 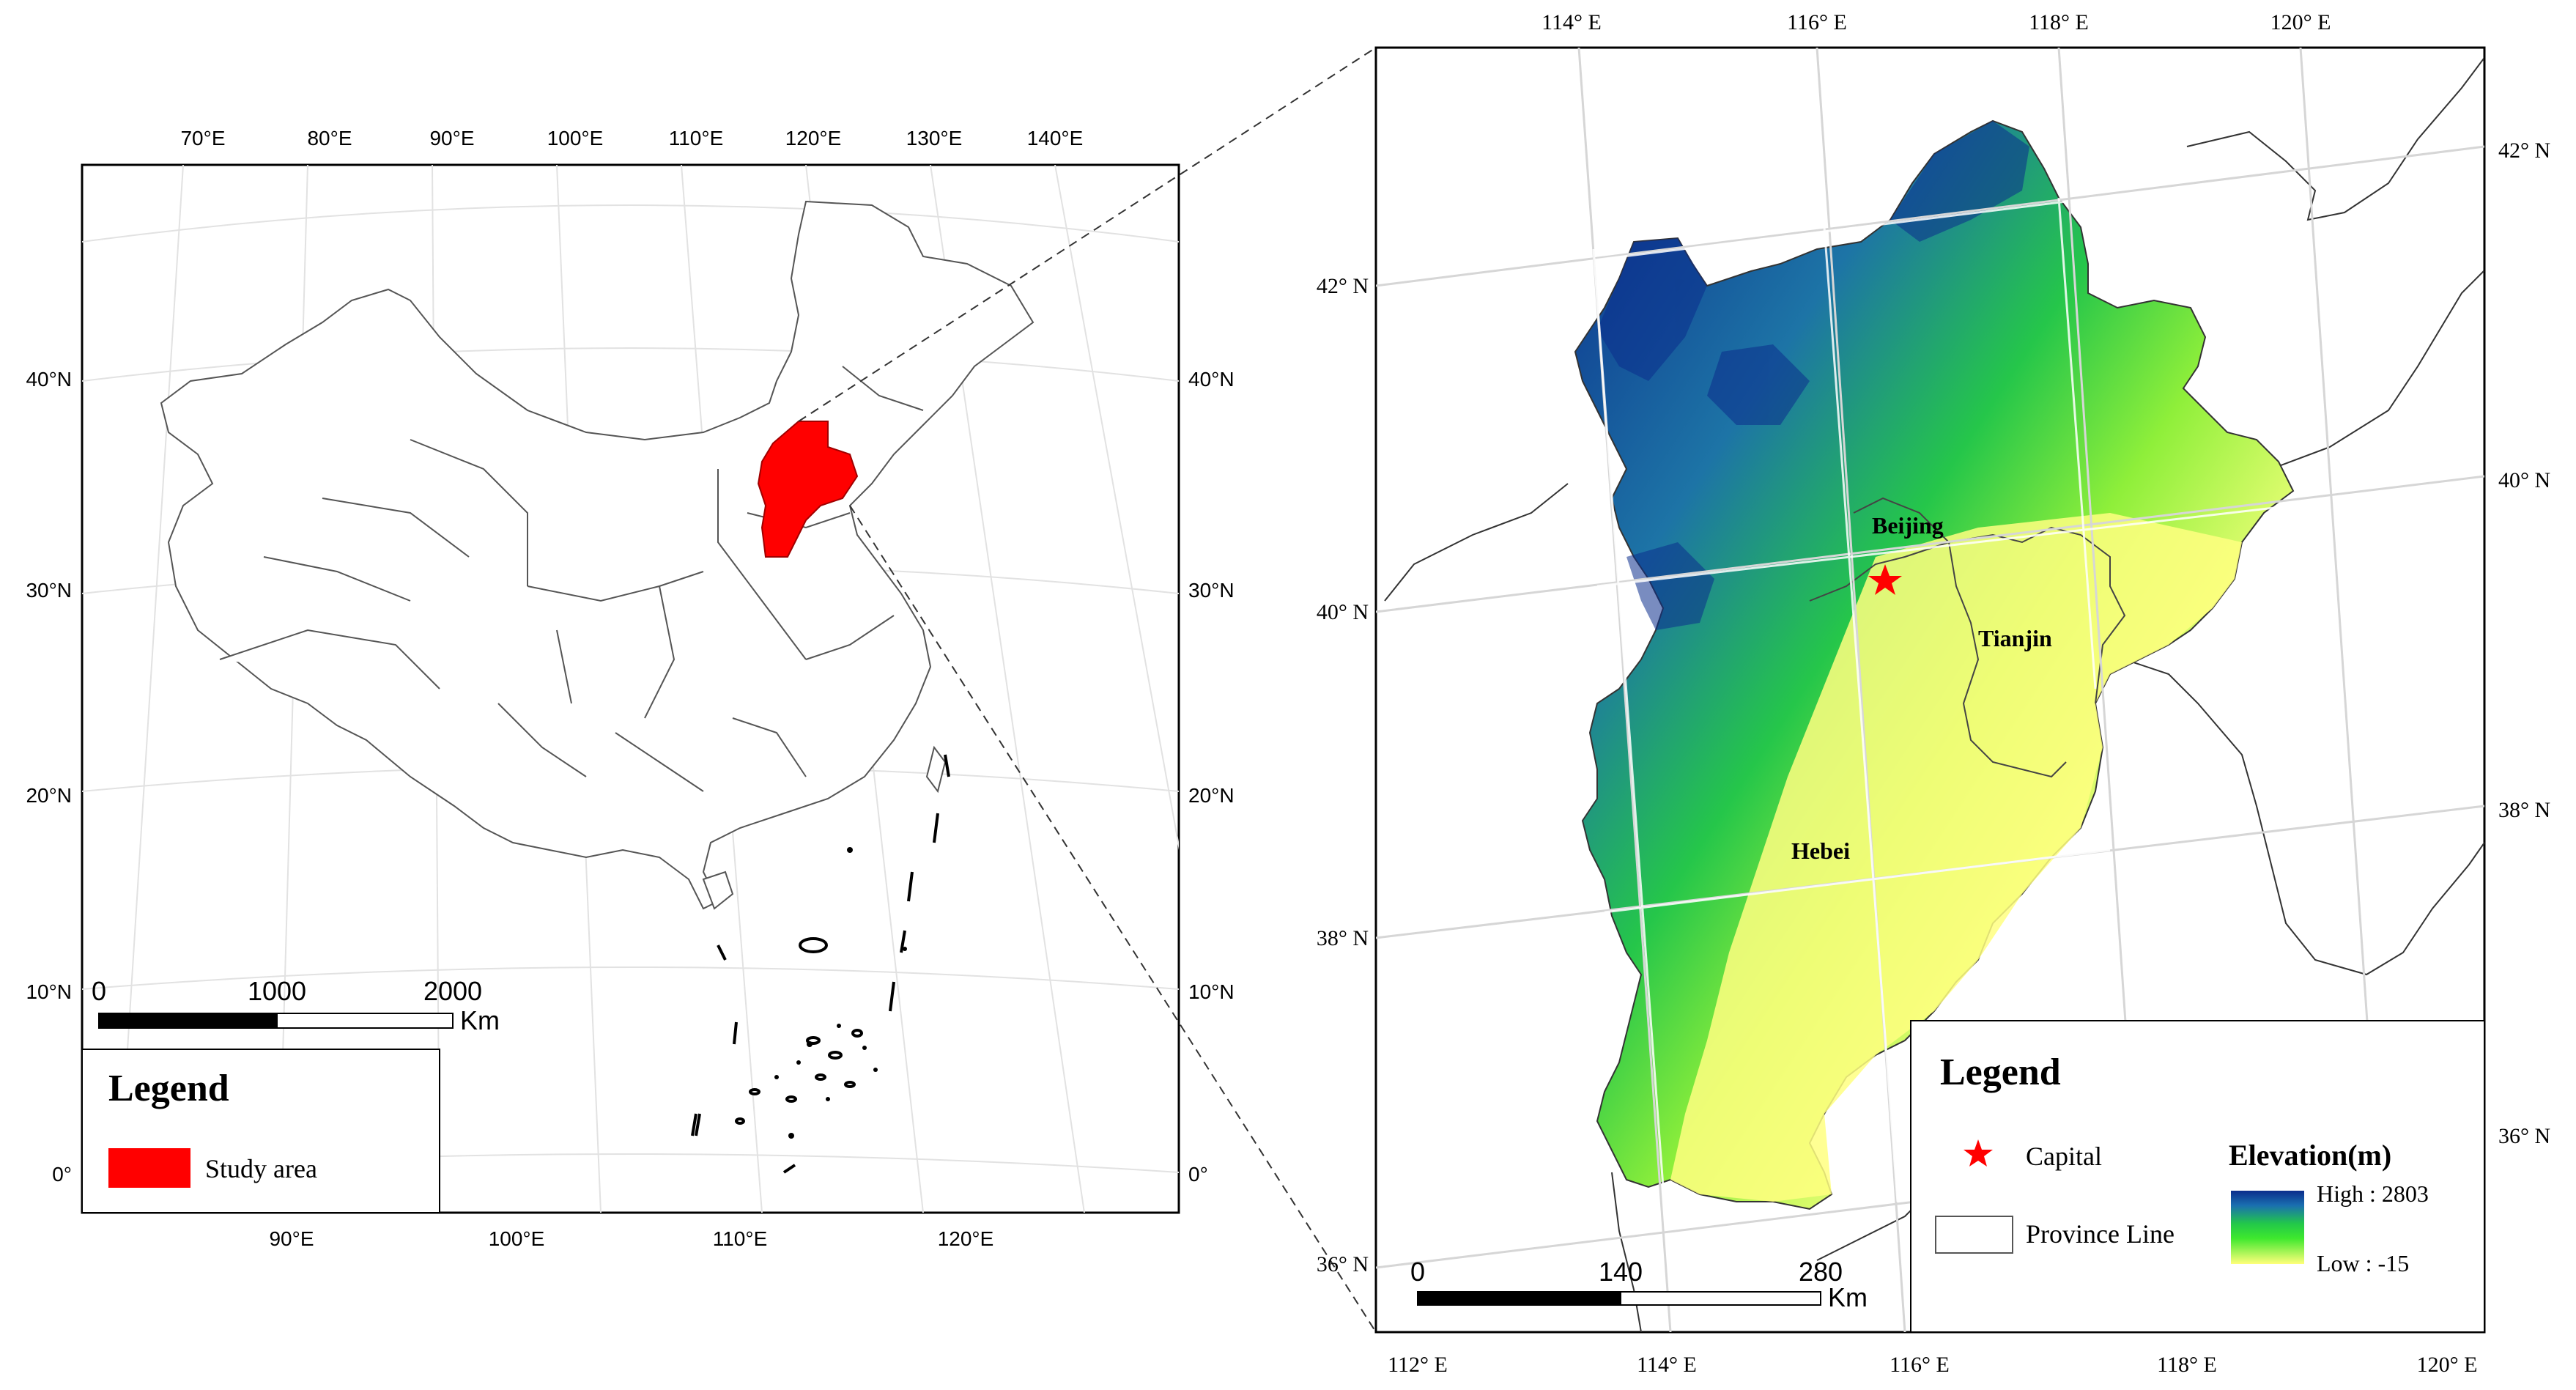 I want to click on left-lat-labels: 40°N 30°N 20°N 10°N 0°, so click(x=49, y=777).